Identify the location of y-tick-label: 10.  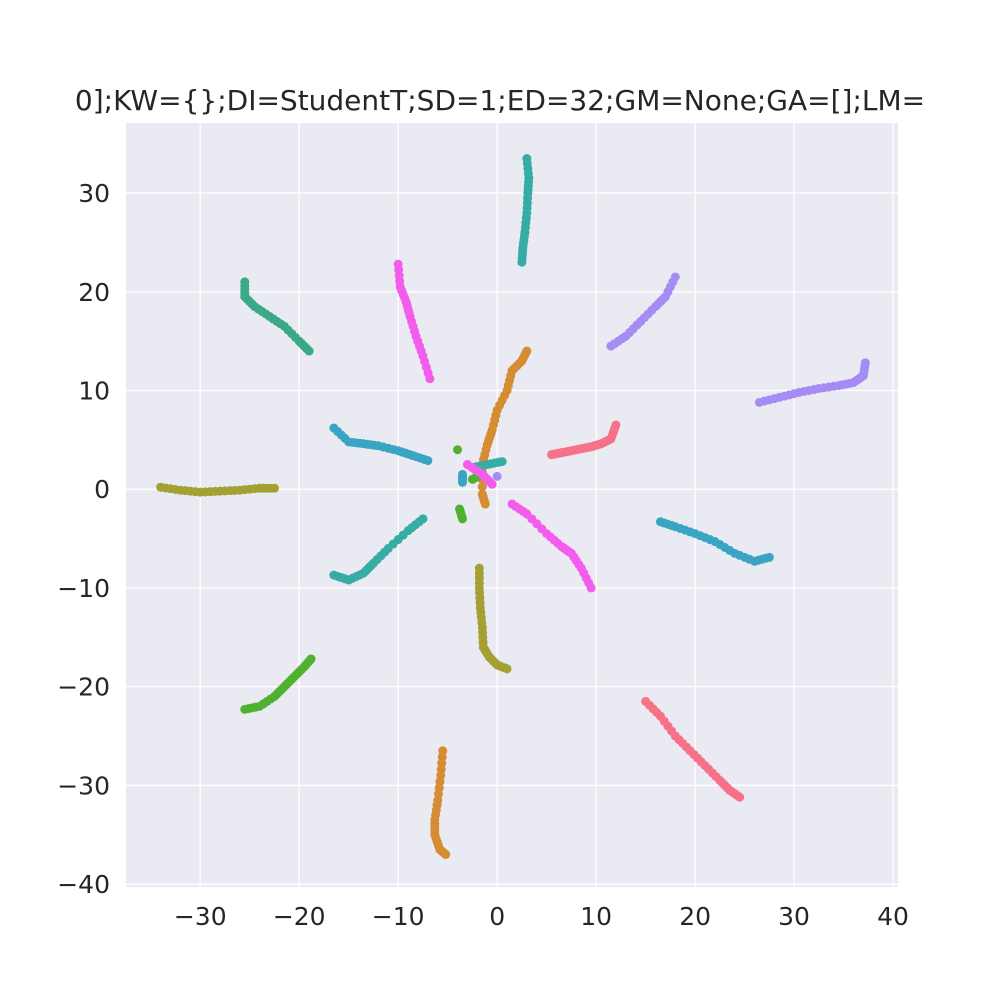
(94, 390).